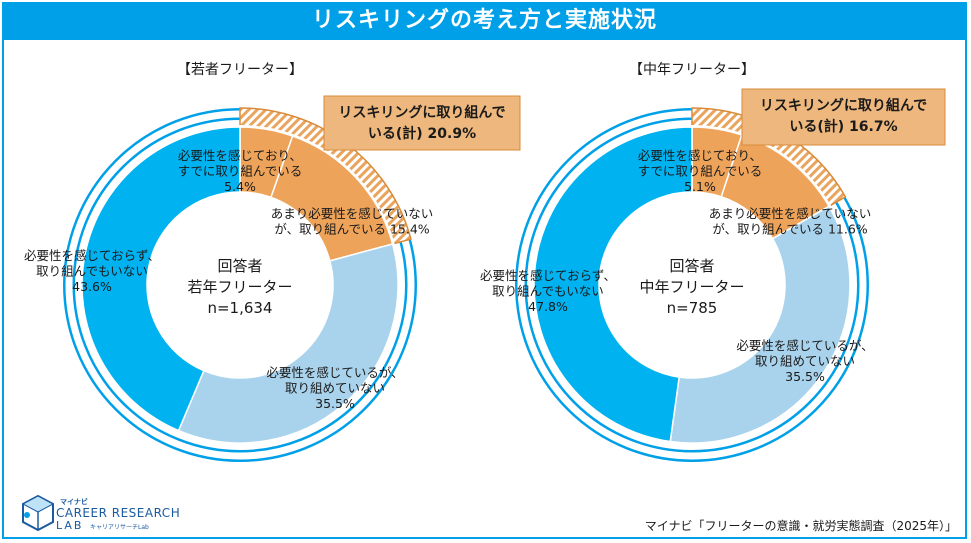 The image size is (971, 543). What do you see at coordinates (351, 229) in the screenshot?
I see `chart0-slice-label-1-line-1: が、取り組んでいる 15.4%` at bounding box center [351, 229].